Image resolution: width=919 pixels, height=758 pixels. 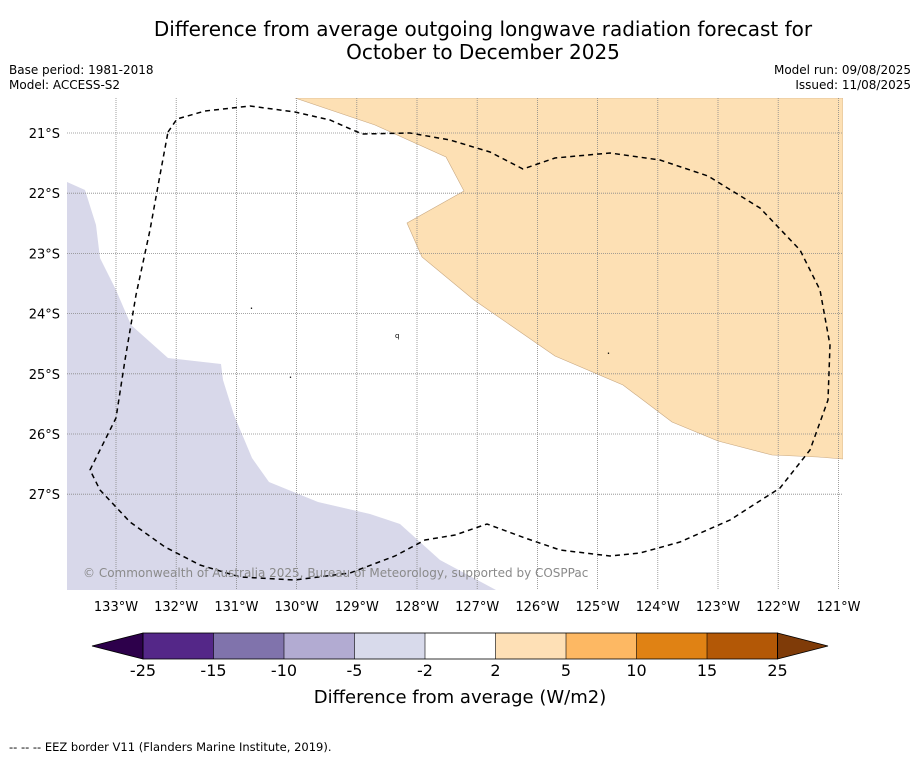 I want to click on model-name: Model: ACCESS-S2, so click(x=65, y=85).